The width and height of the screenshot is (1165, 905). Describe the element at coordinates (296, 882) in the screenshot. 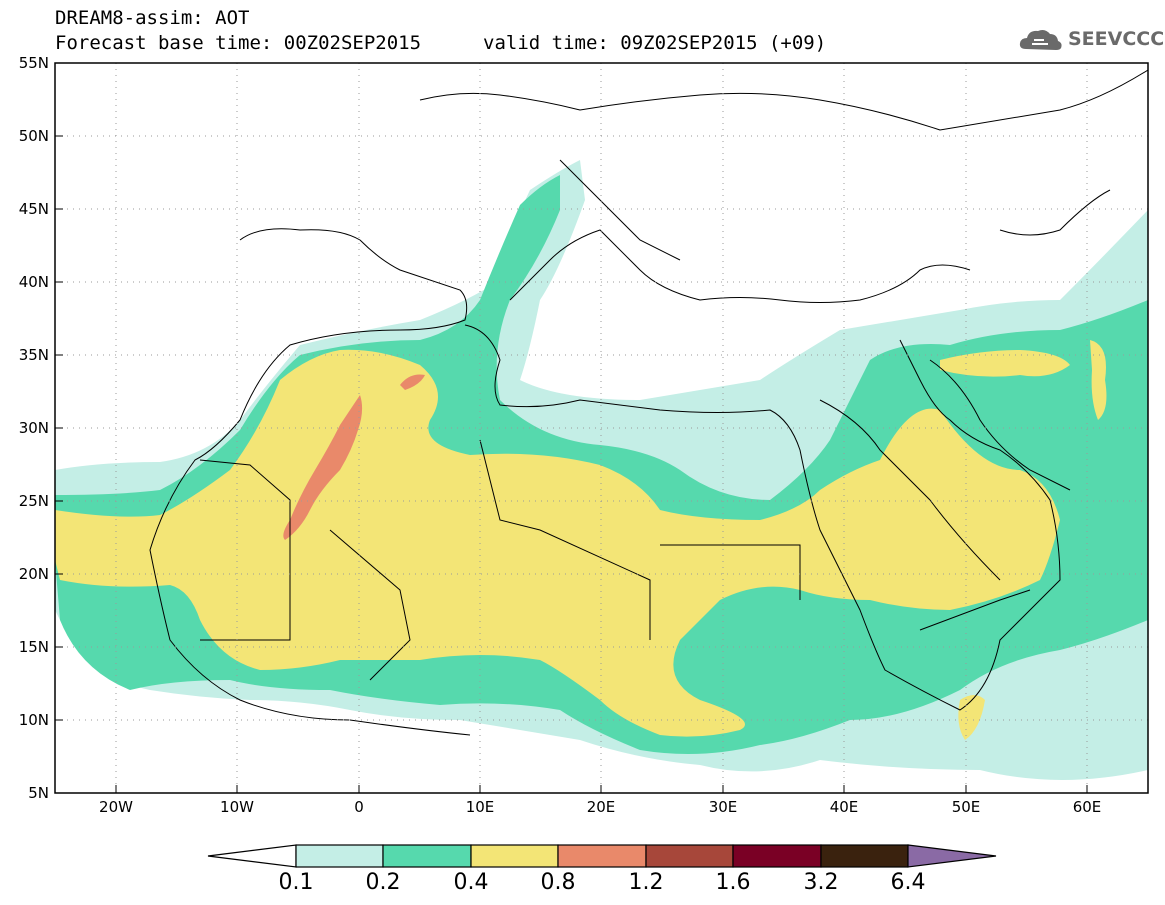

I see `colorbar-label: 0.1` at that location.